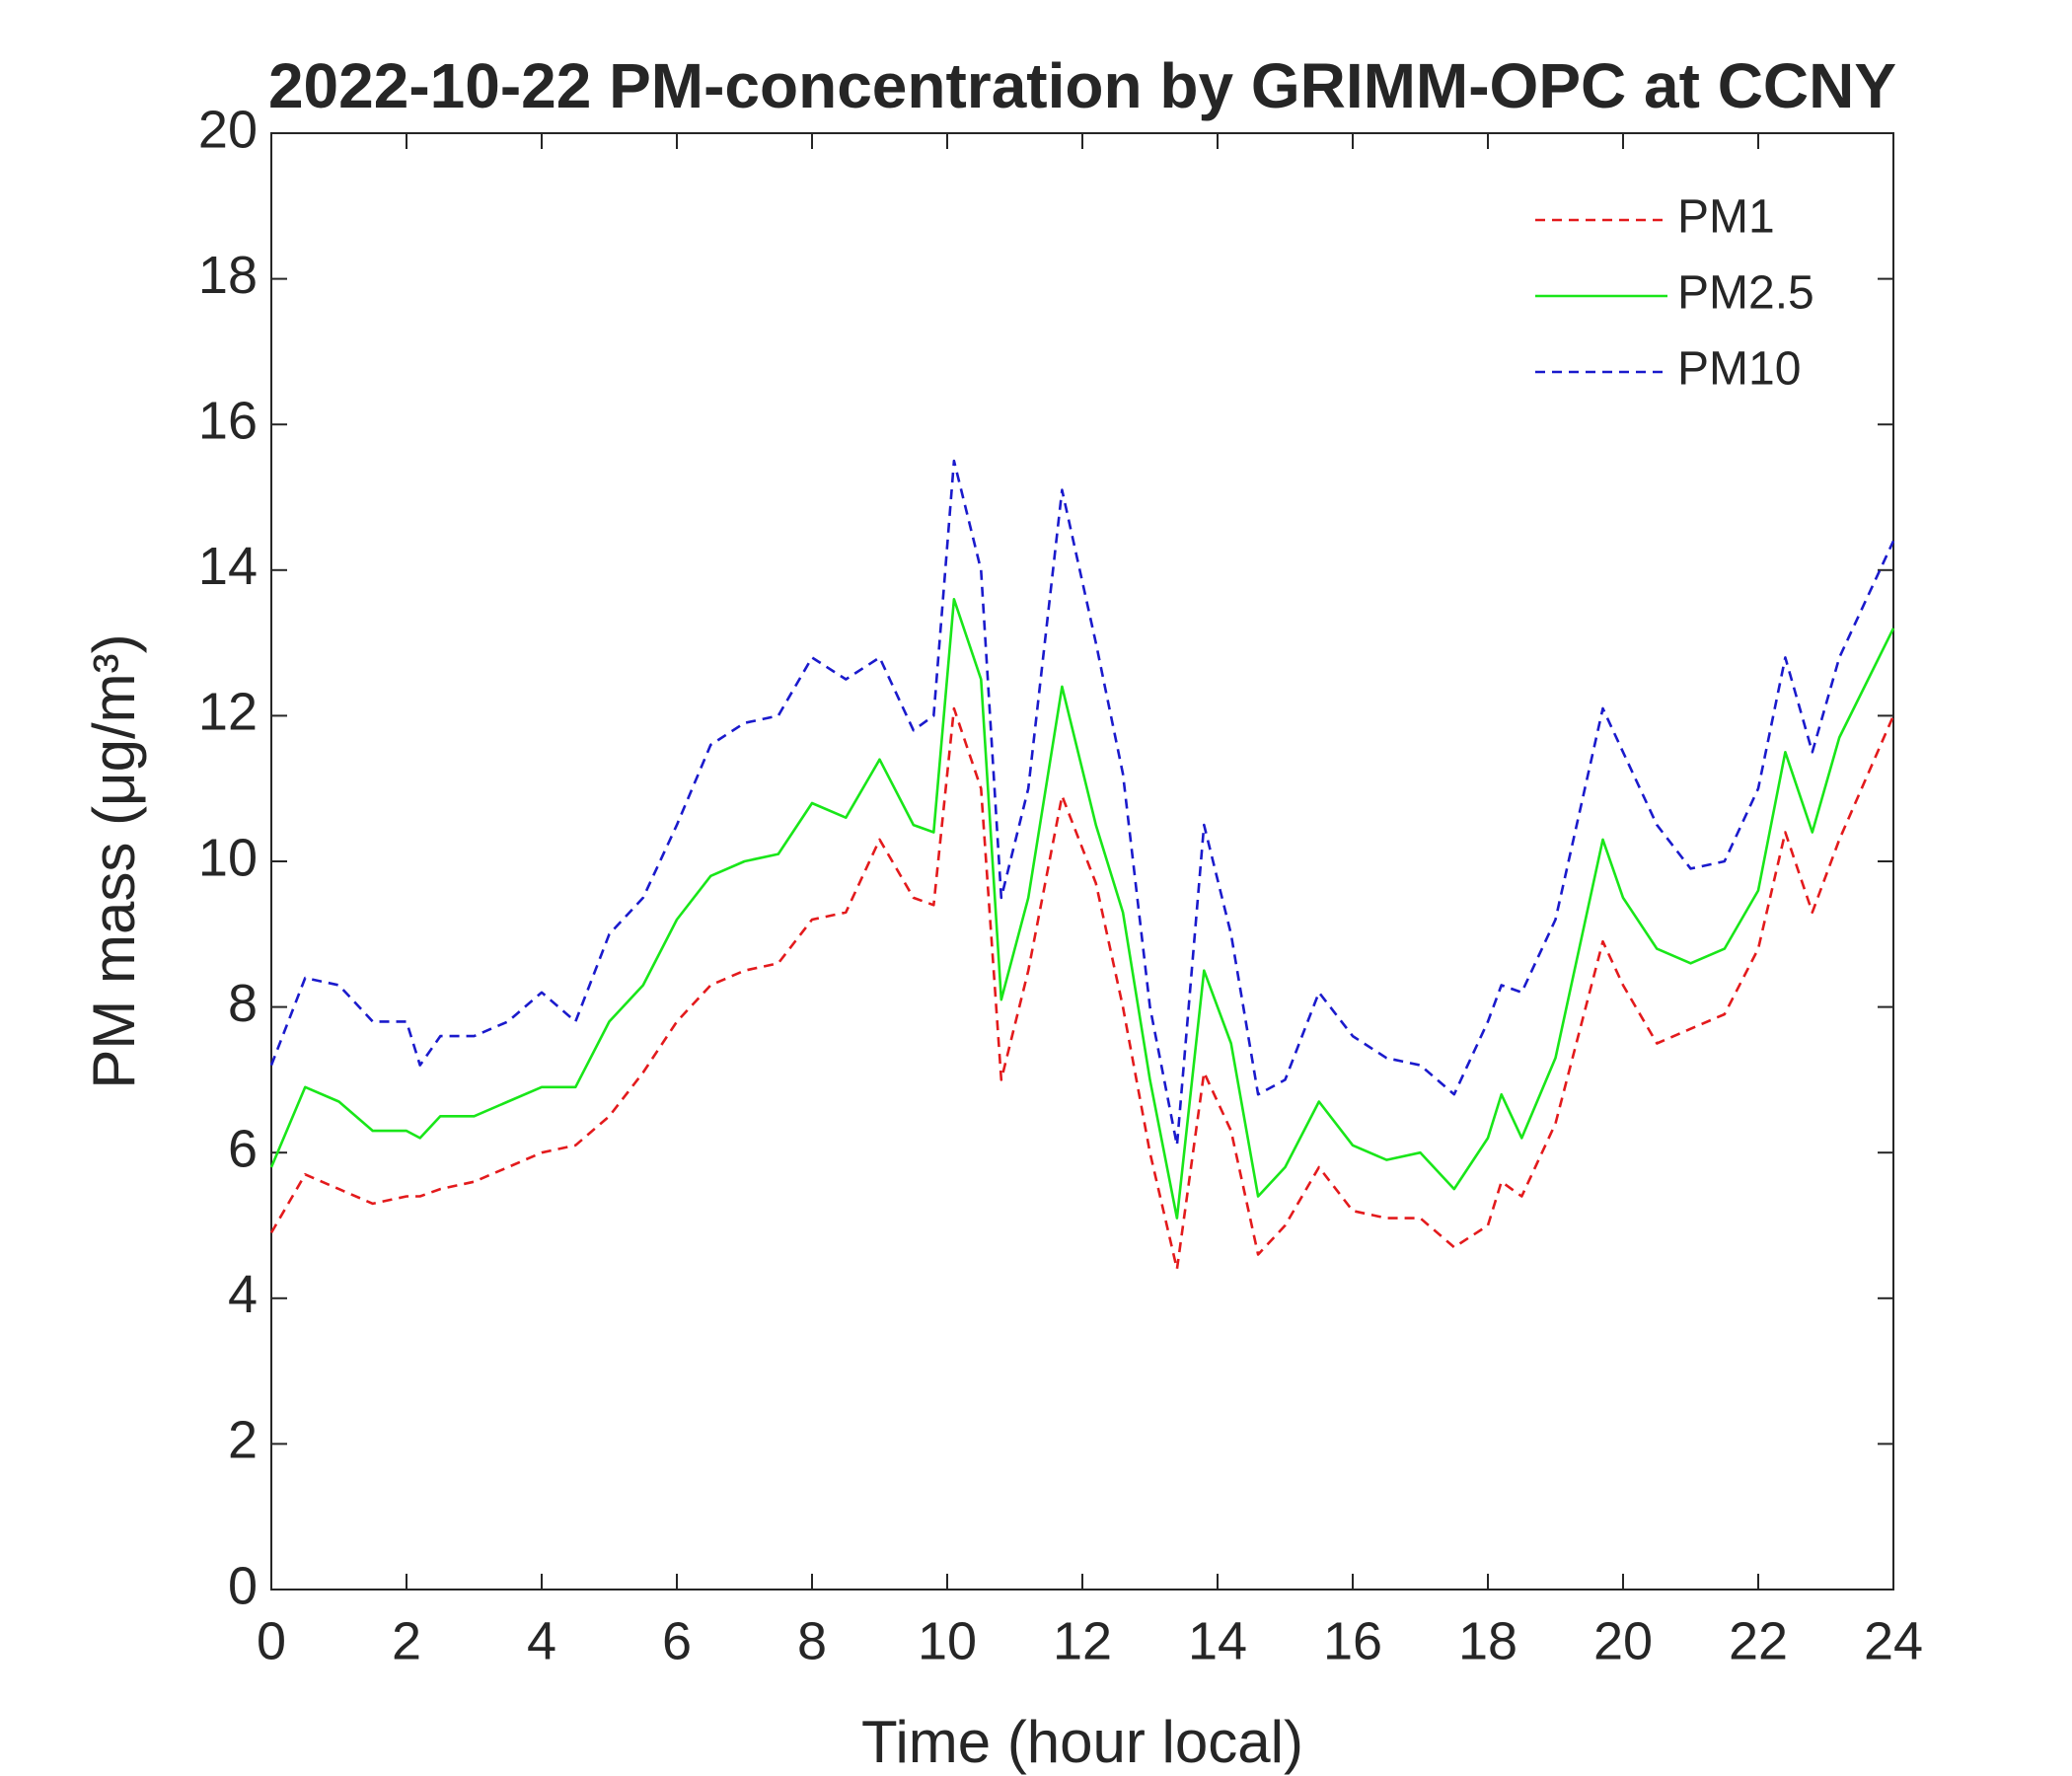  What do you see at coordinates (228, 713) in the screenshot?
I see `y-tick-label: 12` at bounding box center [228, 713].